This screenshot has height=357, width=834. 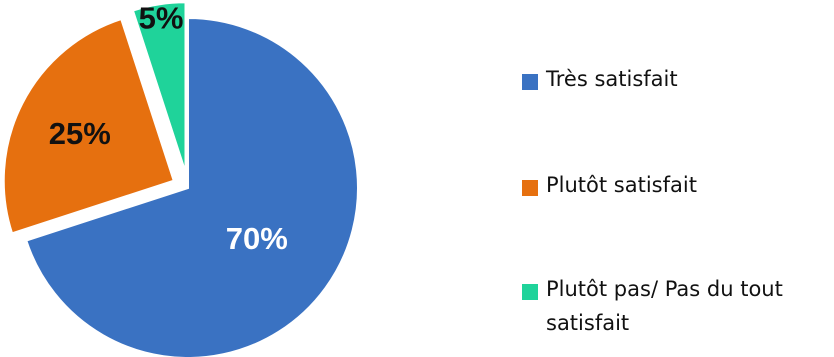 I want to click on pie-slice-pas-satisfait, so click(x=159, y=87).